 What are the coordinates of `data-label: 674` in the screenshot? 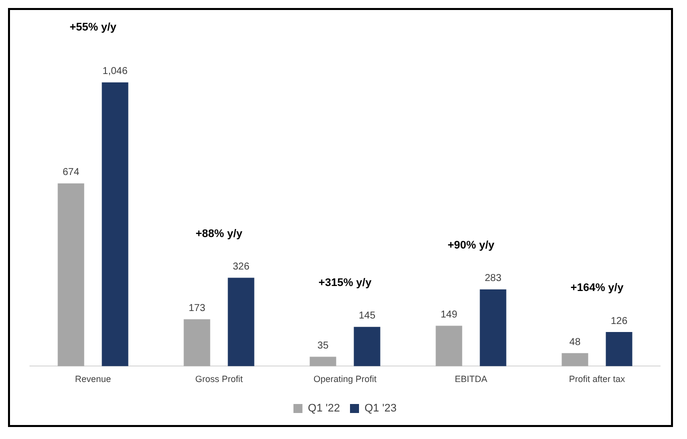 It's located at (71, 172).